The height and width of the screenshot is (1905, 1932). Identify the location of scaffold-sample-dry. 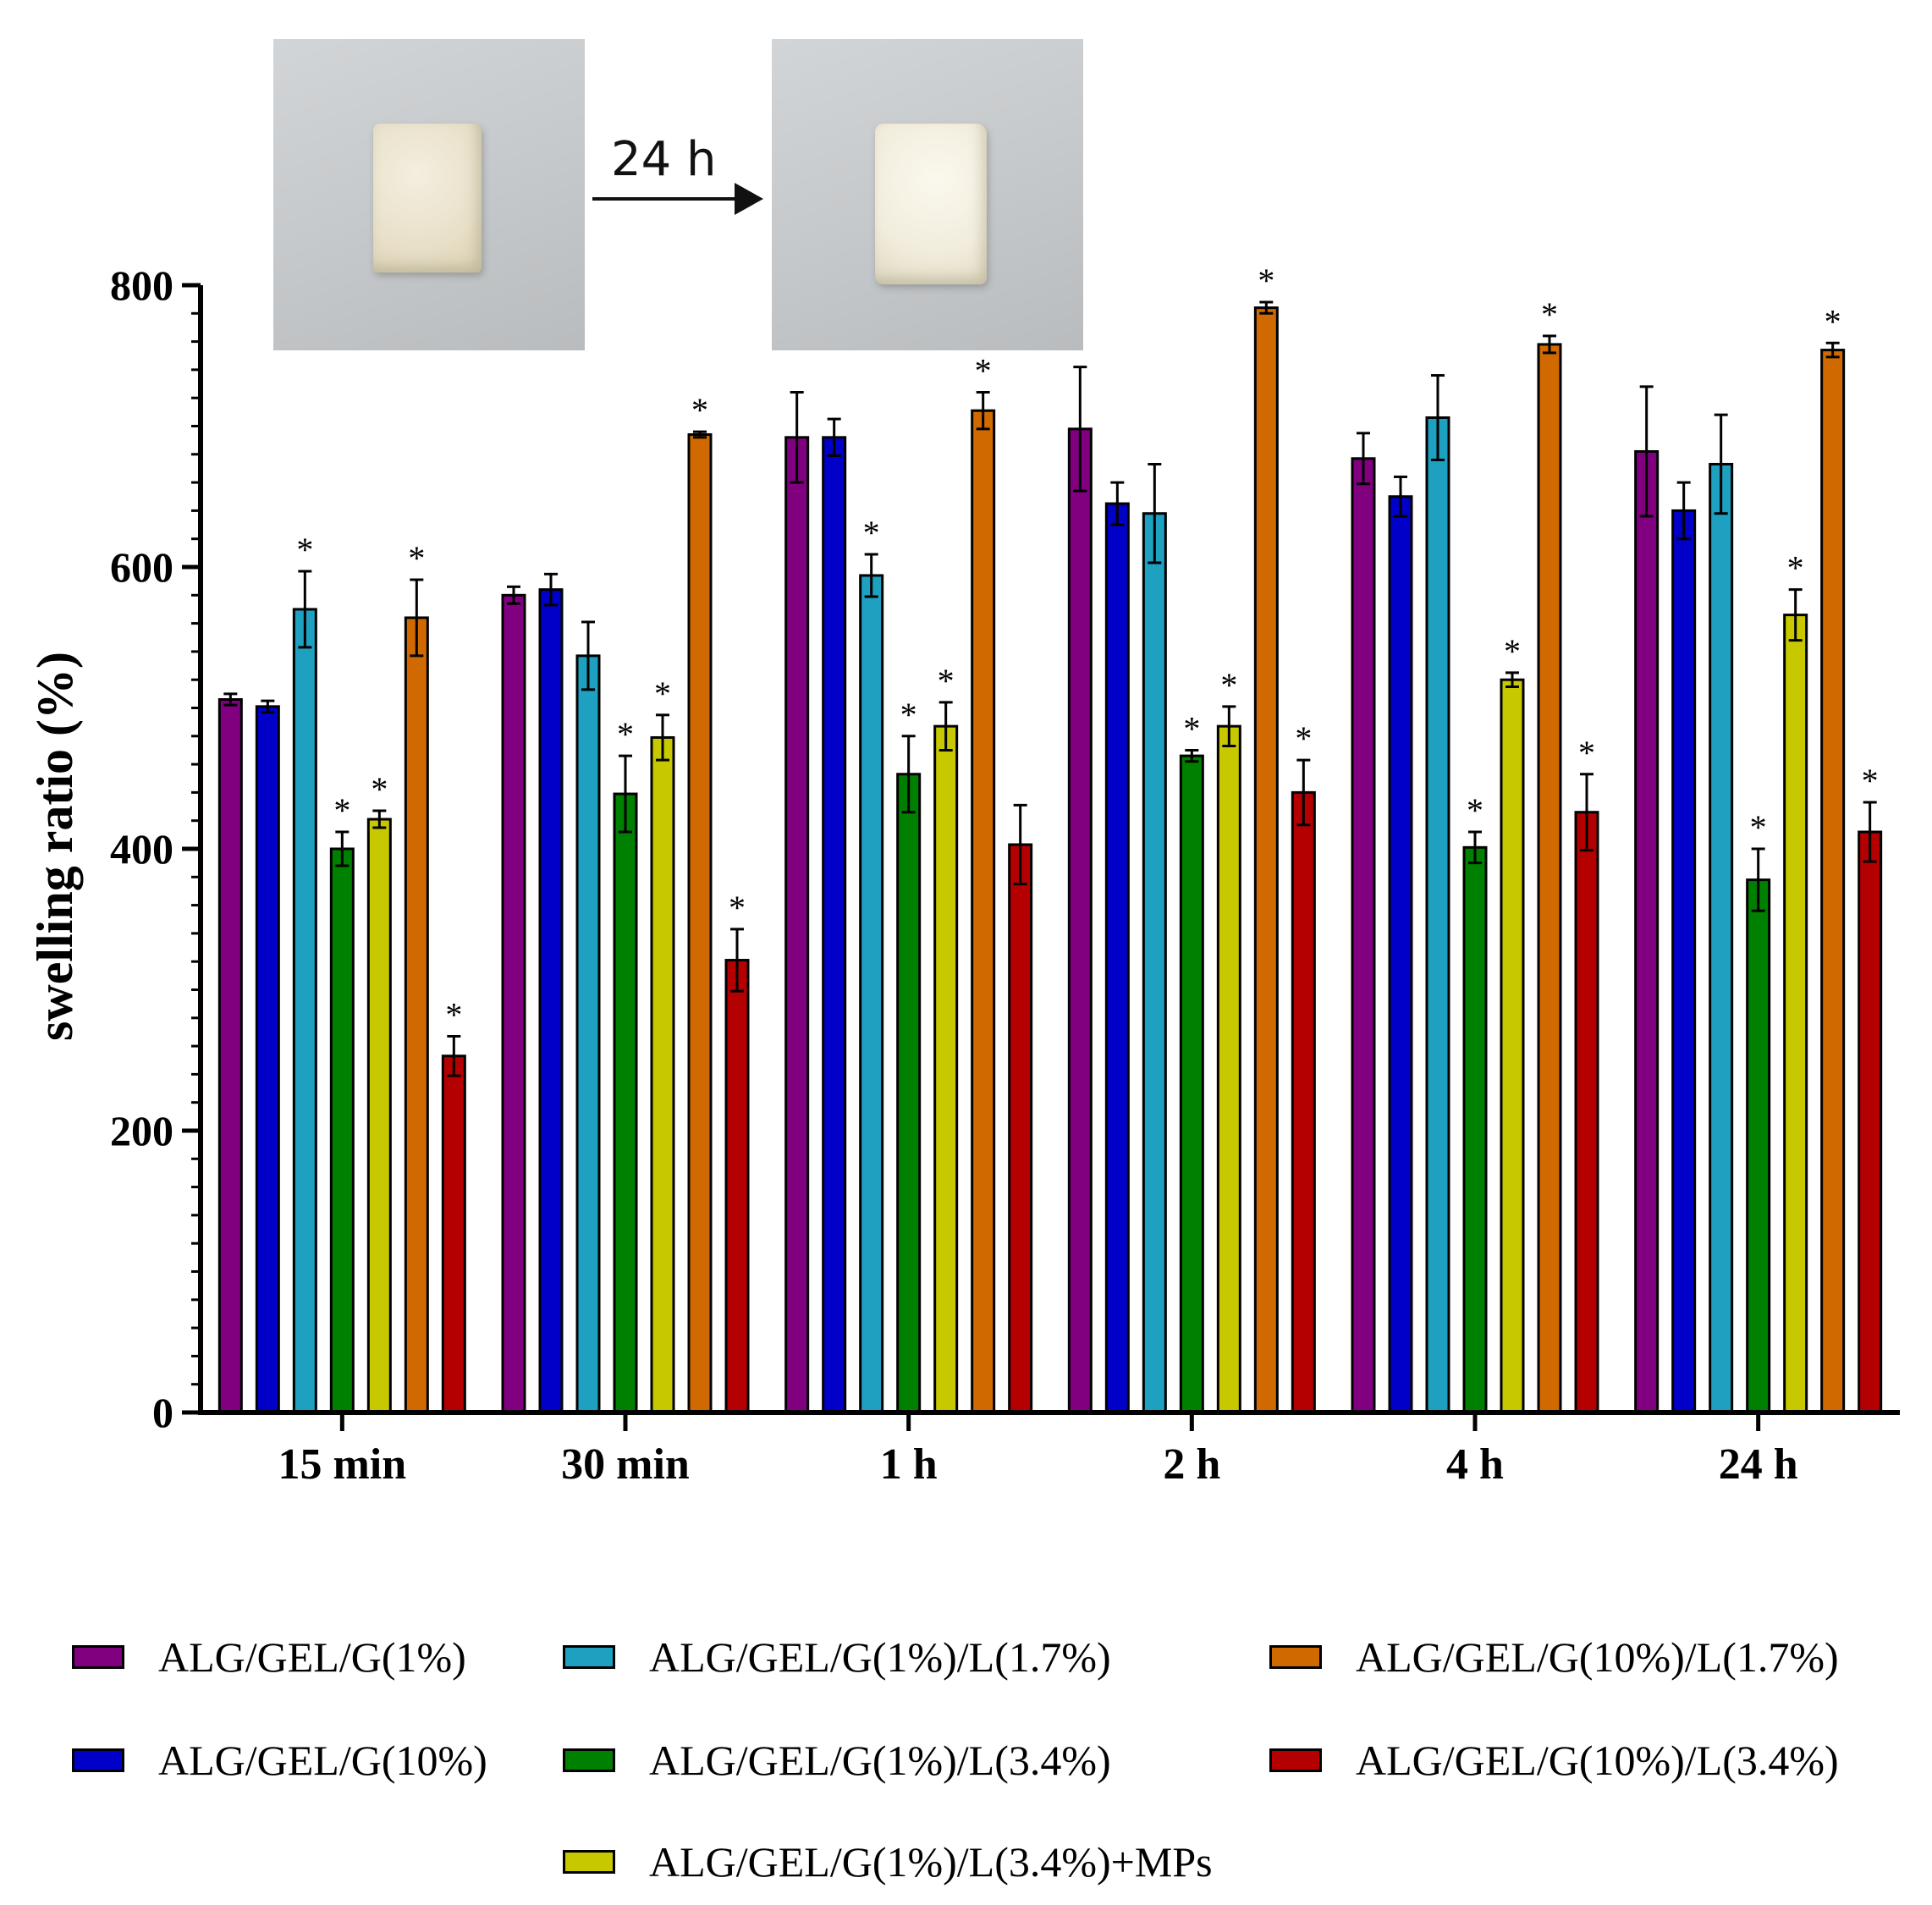
(427, 198).